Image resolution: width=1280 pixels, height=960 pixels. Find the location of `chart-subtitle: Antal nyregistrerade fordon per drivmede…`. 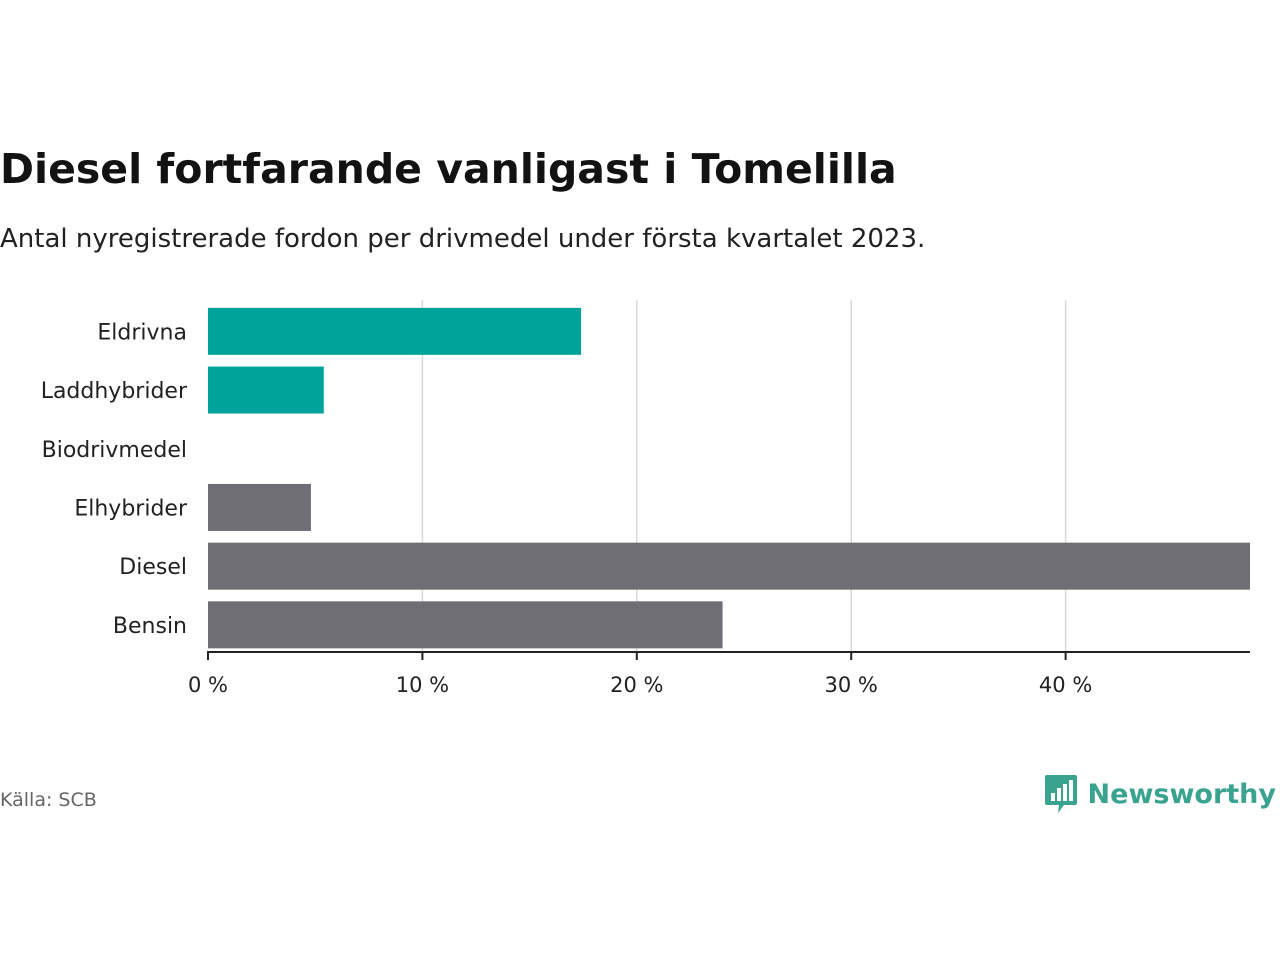

chart-subtitle: Antal nyregistrerade fordon per drivmede… is located at coordinates (463, 239).